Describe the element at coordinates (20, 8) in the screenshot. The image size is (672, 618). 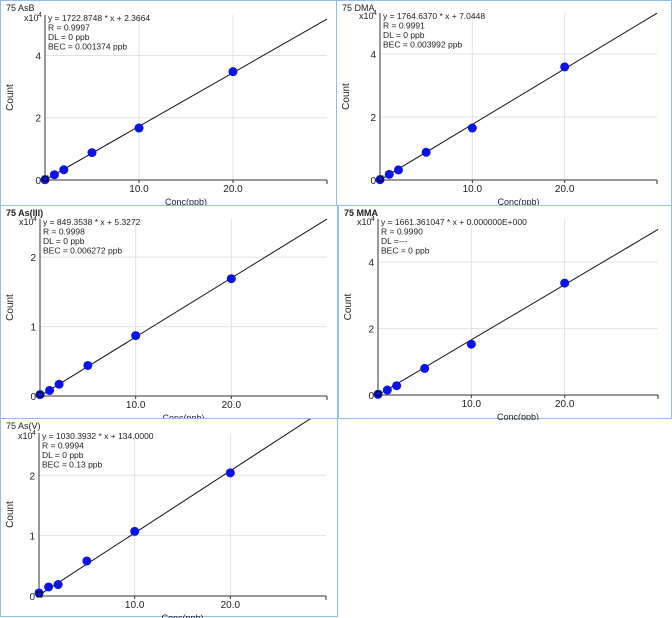
I see `chart-title: 75 AsB` at that location.